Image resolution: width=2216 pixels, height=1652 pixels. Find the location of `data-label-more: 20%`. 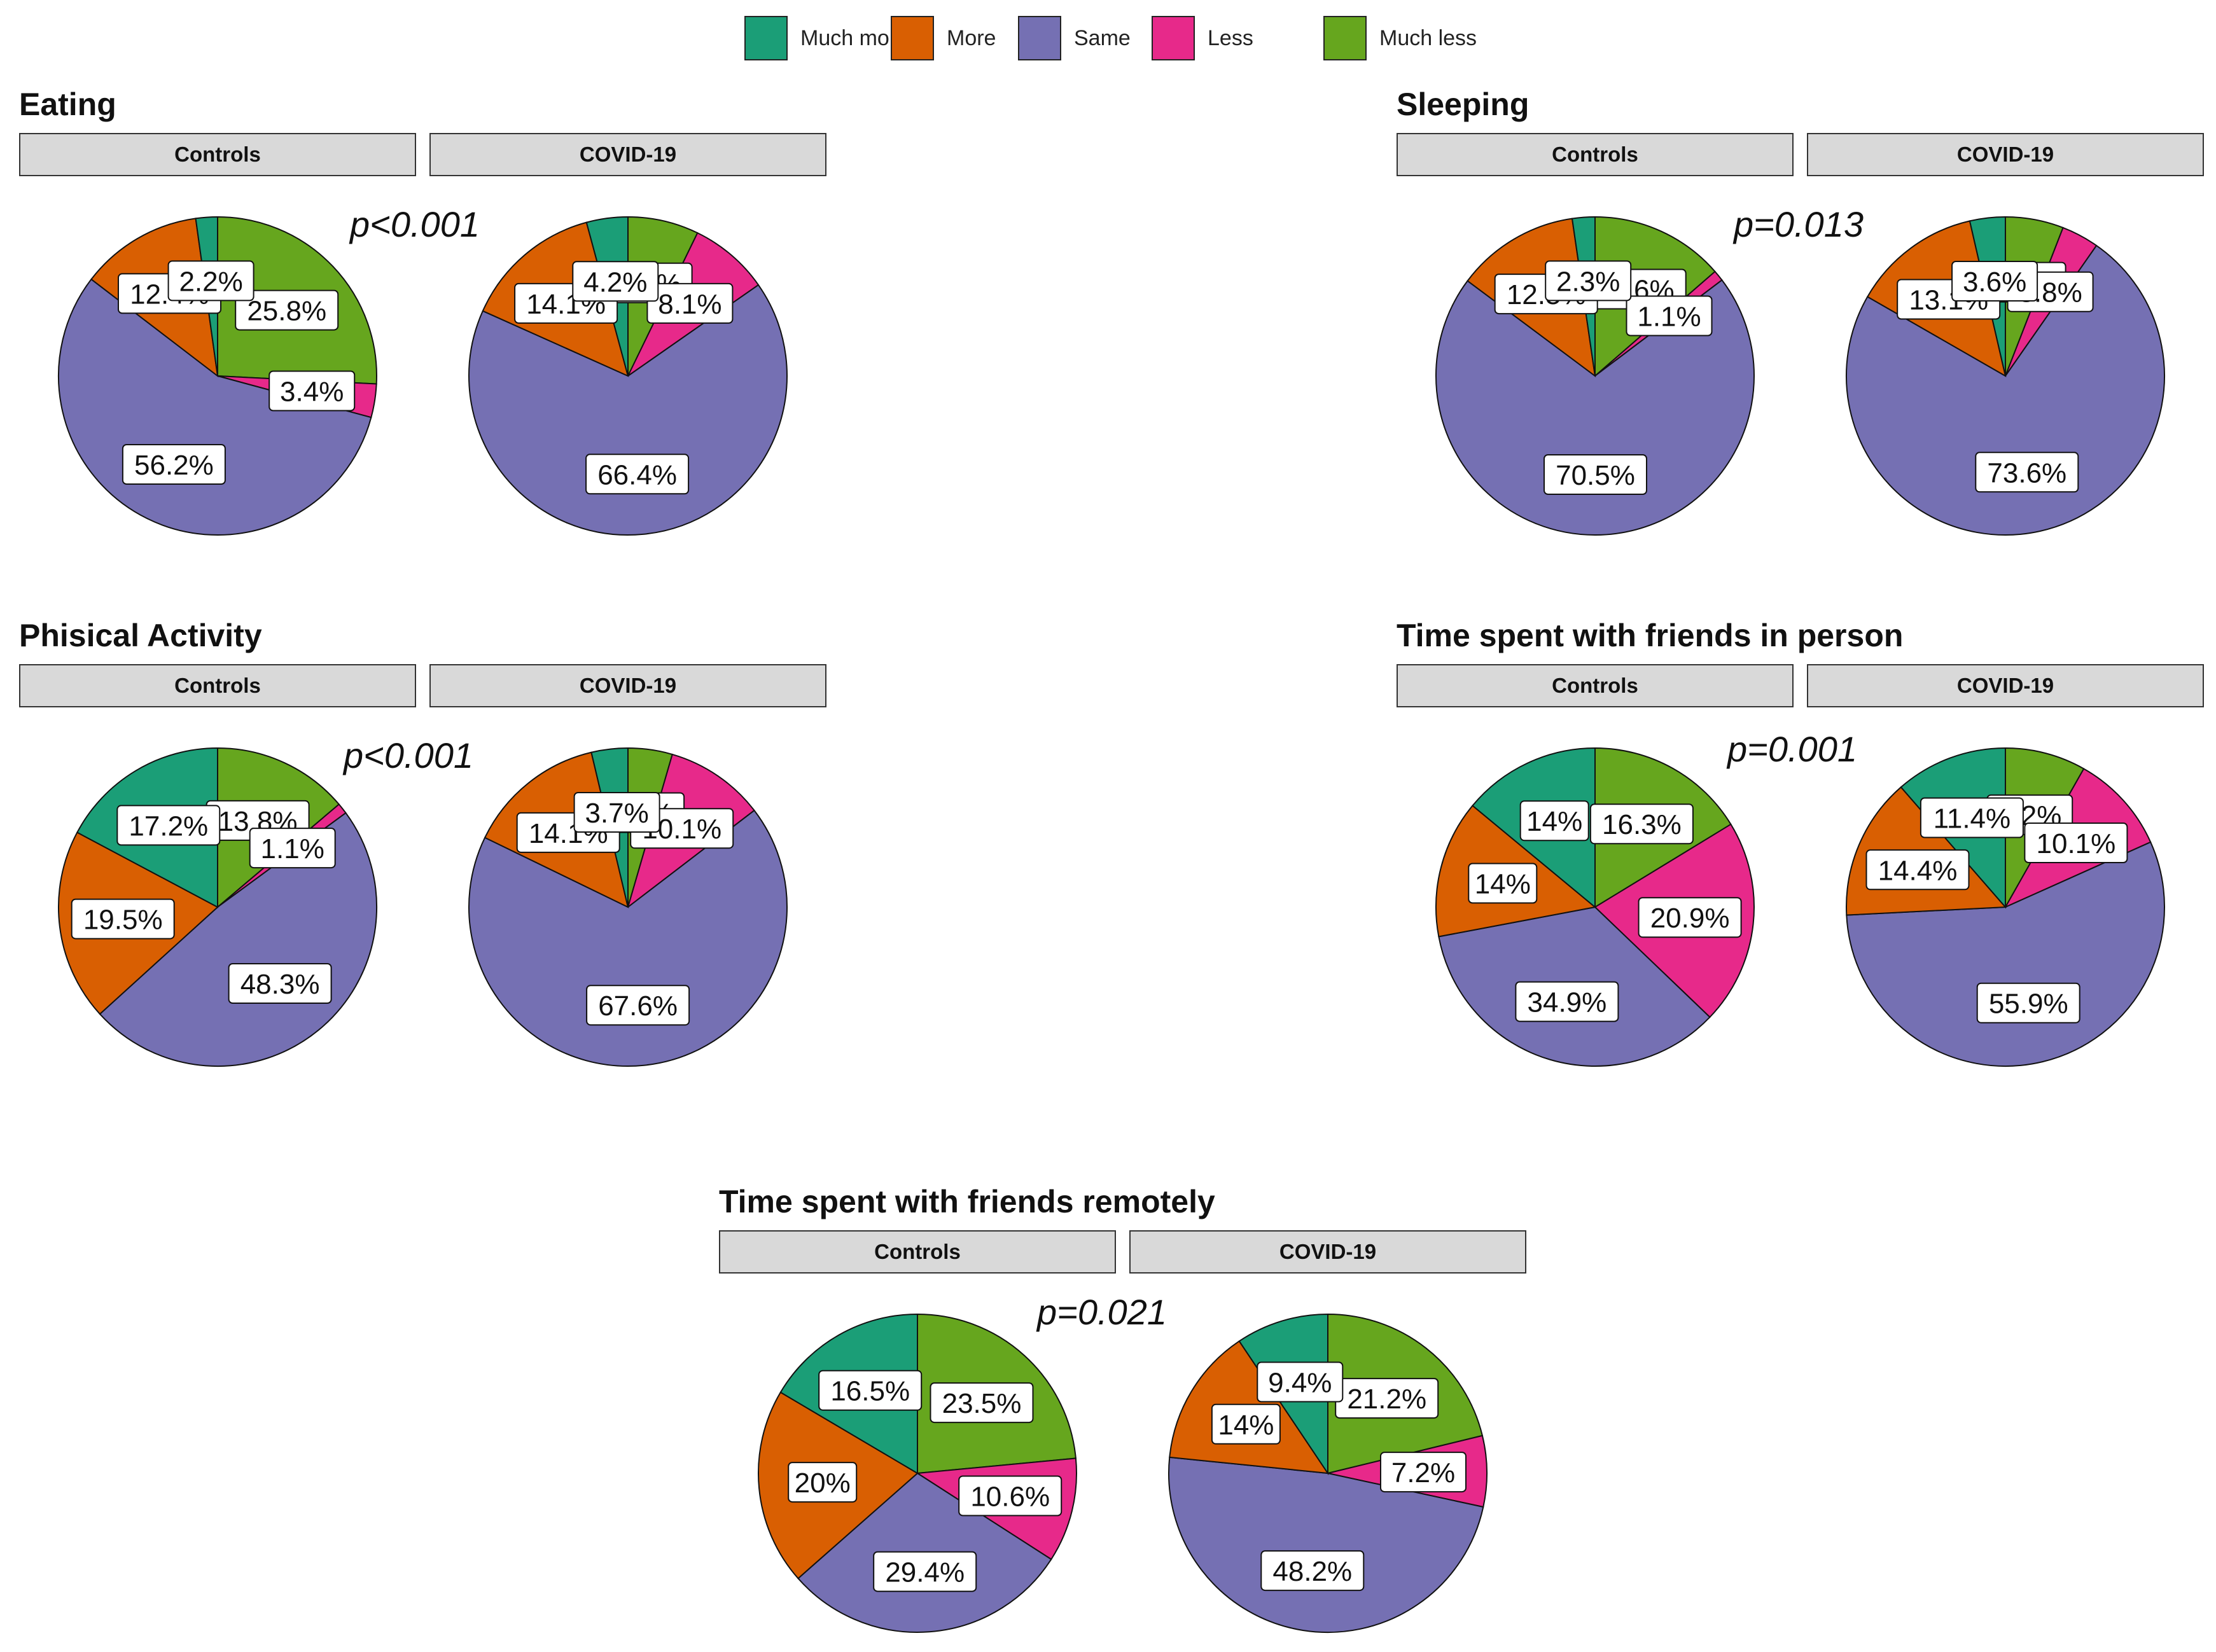

data-label-more: 20% is located at coordinates (823, 1482).